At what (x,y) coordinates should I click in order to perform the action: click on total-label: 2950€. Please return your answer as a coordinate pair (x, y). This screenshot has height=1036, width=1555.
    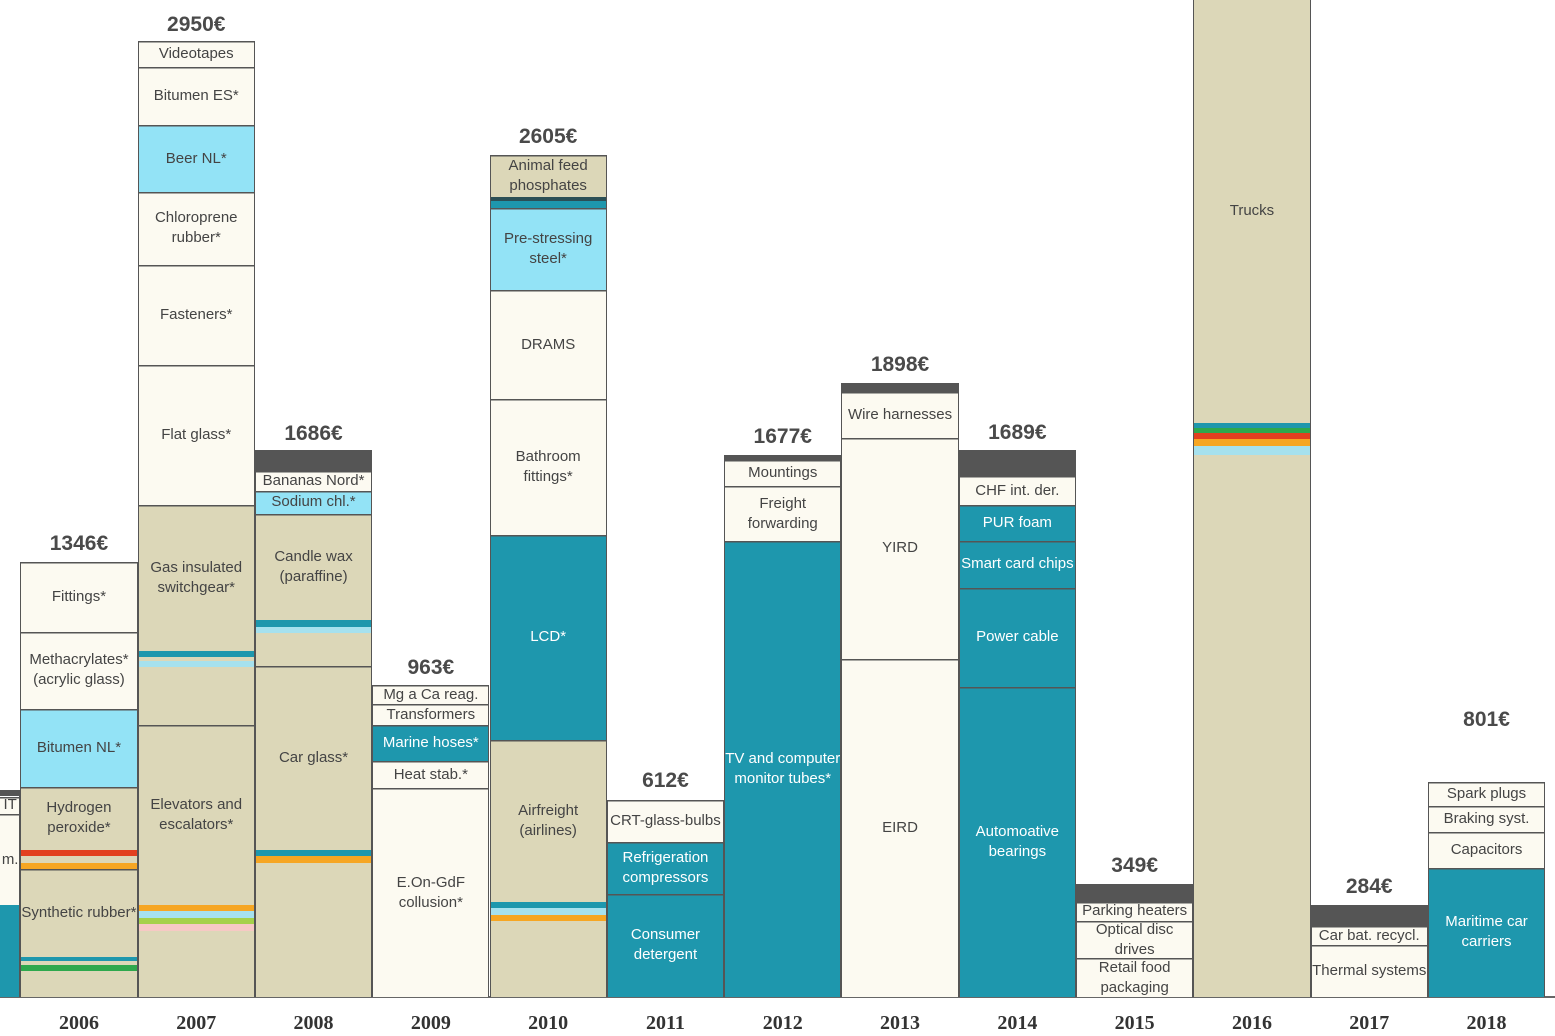
    Looking at the image, I should click on (196, 24).